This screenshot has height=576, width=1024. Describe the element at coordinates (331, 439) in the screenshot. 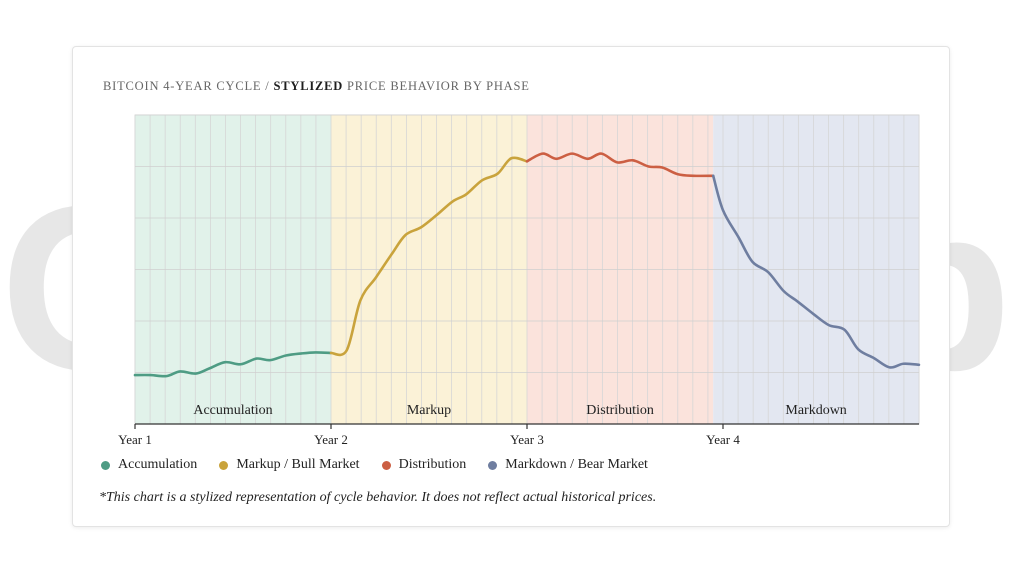

I see `x-tick-label: Year 2` at that location.